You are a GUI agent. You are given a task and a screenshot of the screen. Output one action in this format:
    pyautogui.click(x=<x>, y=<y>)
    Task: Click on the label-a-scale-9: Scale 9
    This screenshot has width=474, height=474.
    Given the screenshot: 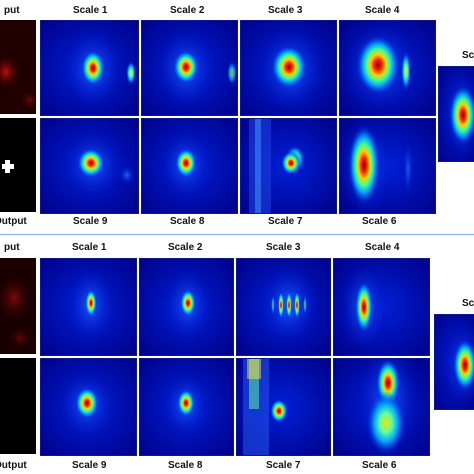 What is the action you would take?
    pyautogui.click(x=90, y=221)
    